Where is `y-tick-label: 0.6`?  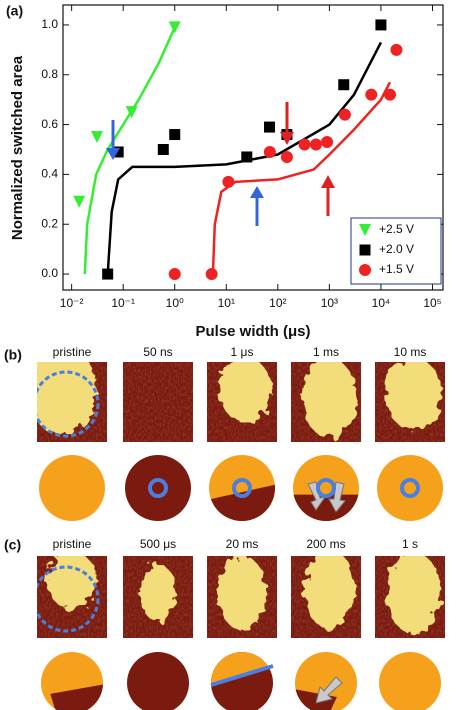 y-tick-label: 0.6 is located at coordinates (49, 124).